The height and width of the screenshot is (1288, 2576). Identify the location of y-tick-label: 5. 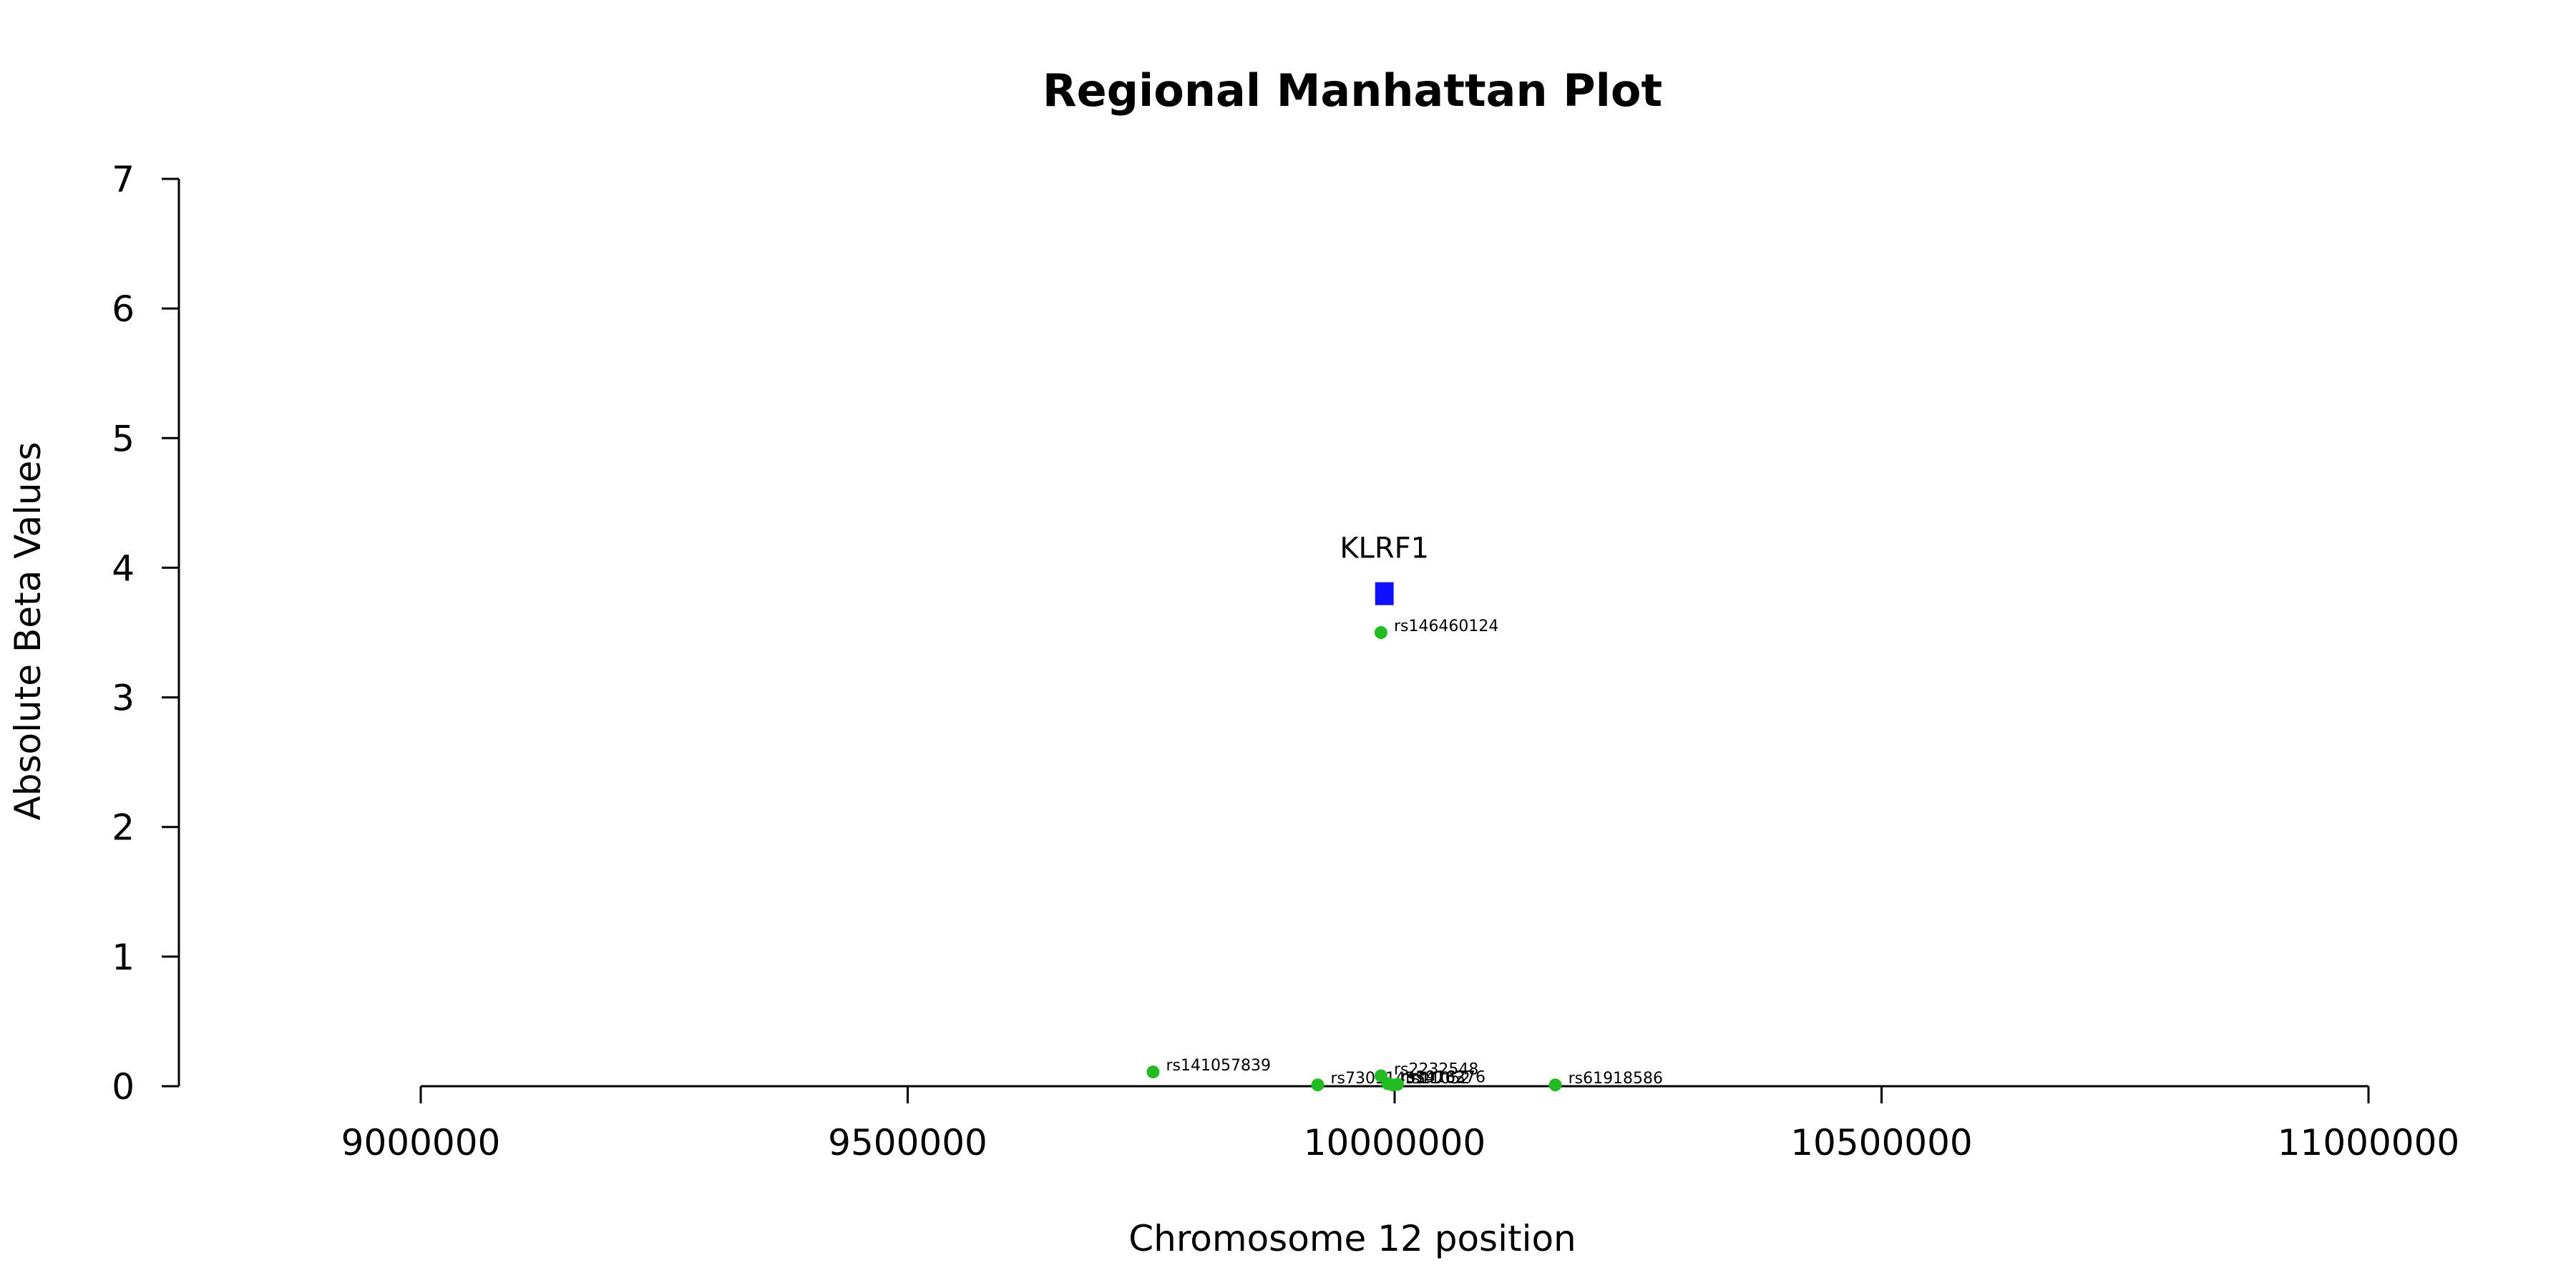
(123, 438).